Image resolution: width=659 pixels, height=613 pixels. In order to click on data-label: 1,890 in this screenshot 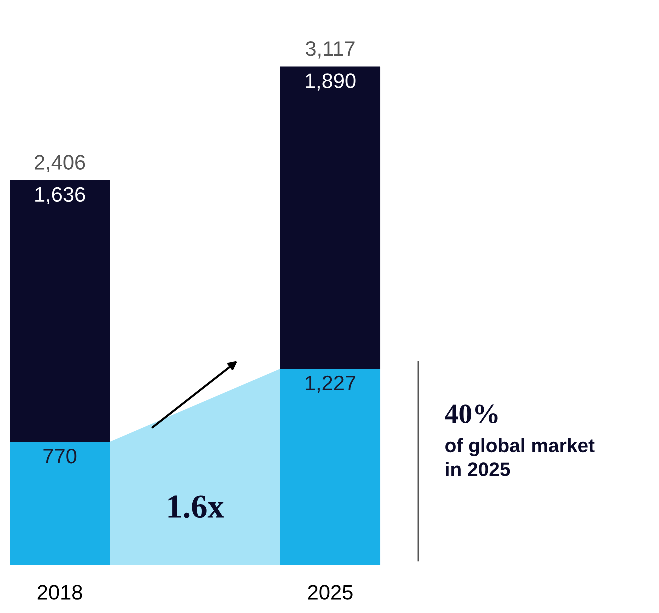, I will do `click(331, 82)`.